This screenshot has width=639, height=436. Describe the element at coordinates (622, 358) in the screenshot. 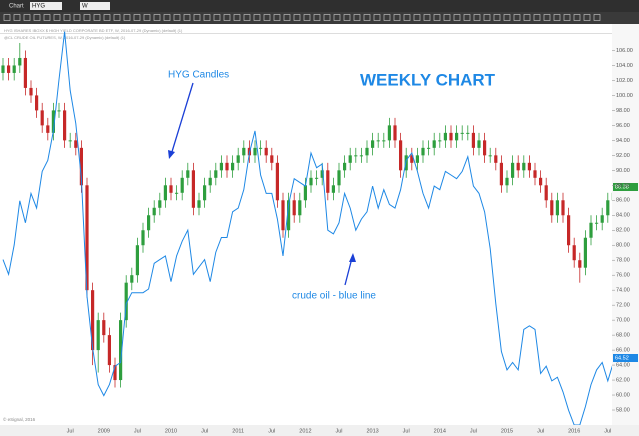

I see `price-badge-label: 64.52` at that location.